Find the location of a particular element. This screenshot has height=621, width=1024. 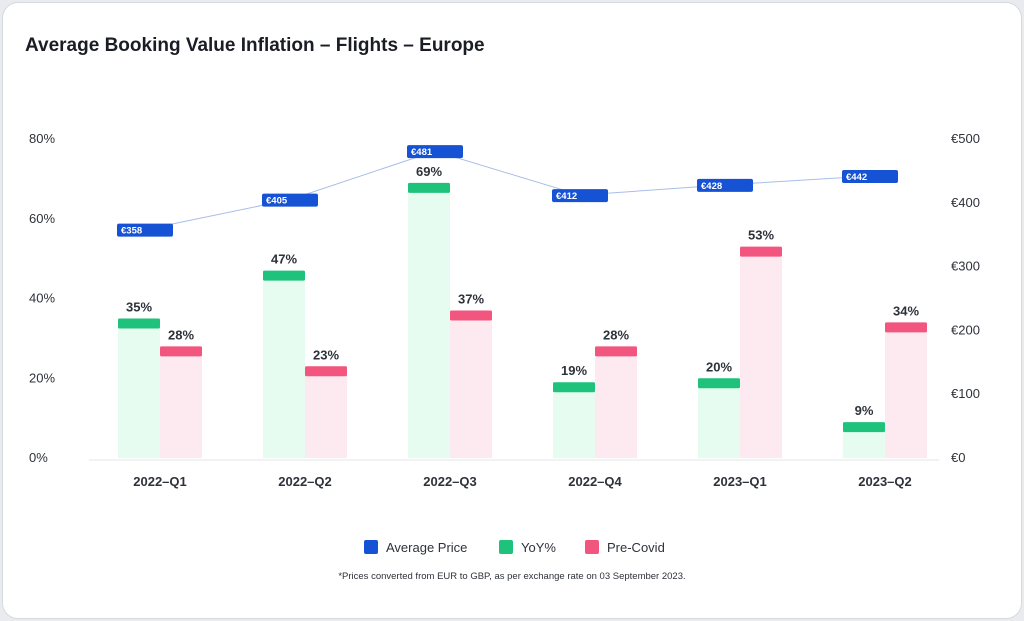

price-point-label: €442 is located at coordinates (856, 177).